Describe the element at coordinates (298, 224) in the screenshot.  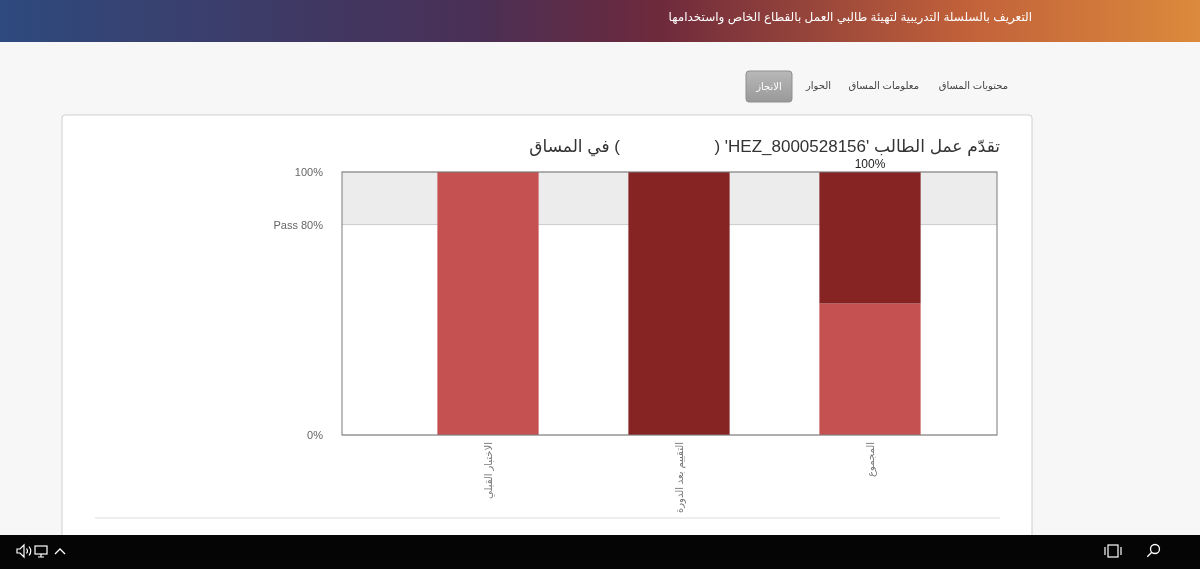
I see `y-tick-label: Pass 80%` at that location.